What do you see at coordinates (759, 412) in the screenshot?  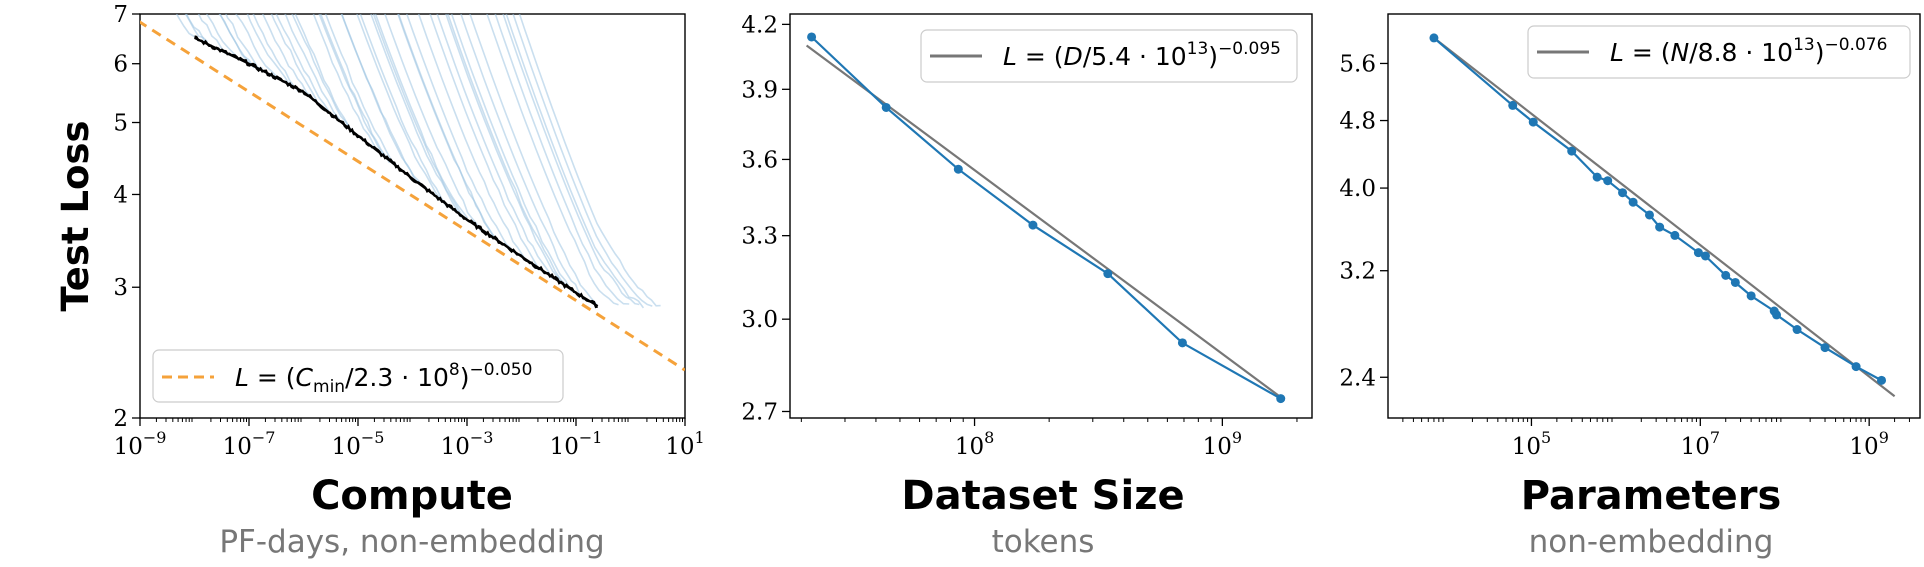 I see `dataset-ytick-label: 2.7` at bounding box center [759, 412].